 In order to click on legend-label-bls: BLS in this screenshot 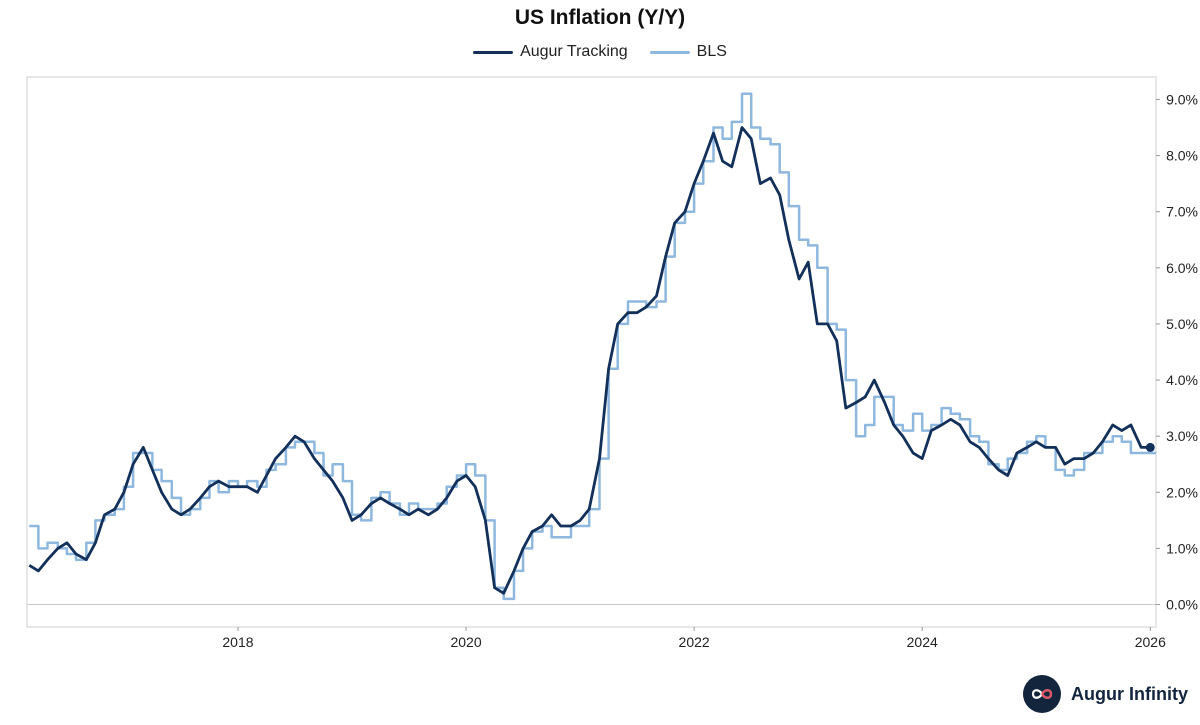, I will do `click(711, 51)`.